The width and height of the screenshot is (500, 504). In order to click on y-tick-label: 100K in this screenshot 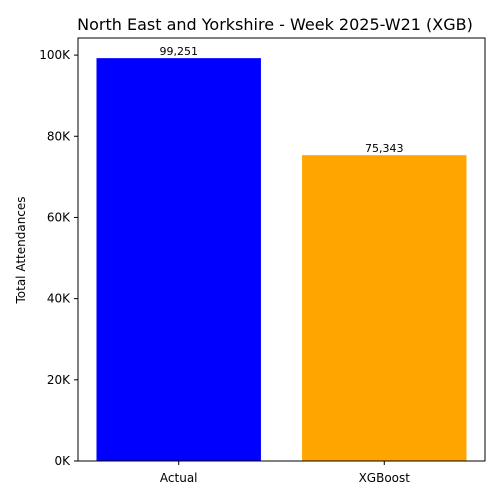, I will do `click(55, 55)`.